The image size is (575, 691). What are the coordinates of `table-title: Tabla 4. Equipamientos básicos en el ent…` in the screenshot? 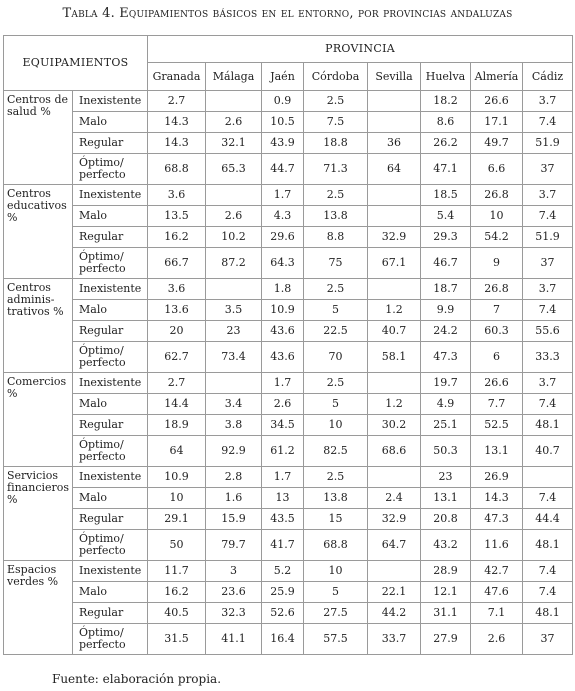 It's located at (287, 13).